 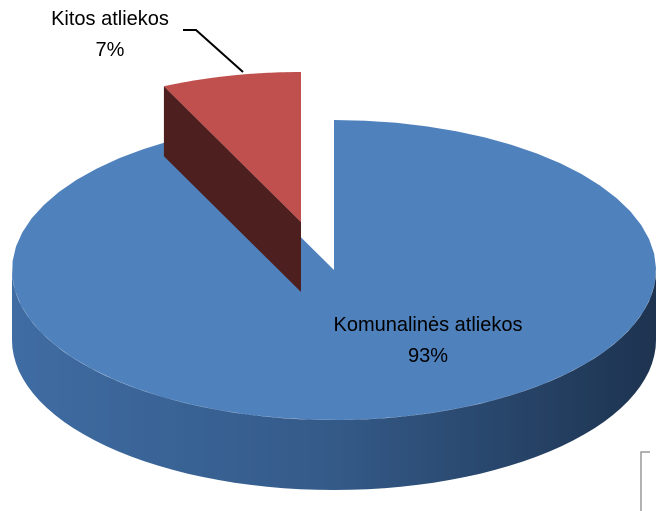 I want to click on frame-corner, so click(x=645, y=481).